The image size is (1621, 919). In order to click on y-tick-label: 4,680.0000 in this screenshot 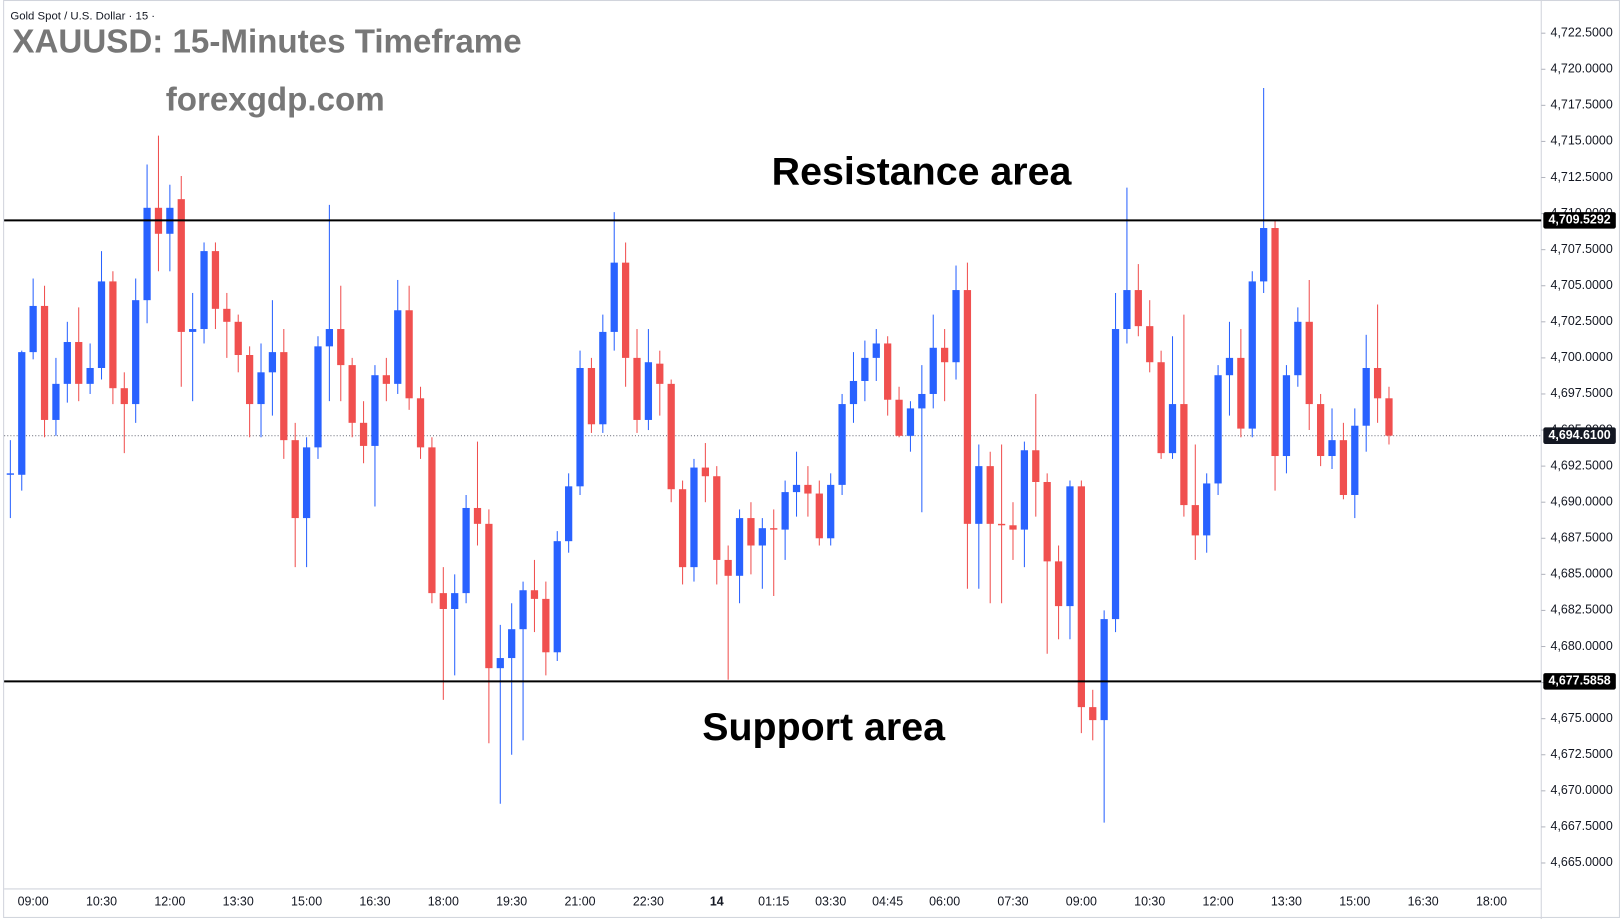, I will do `click(1582, 646)`.